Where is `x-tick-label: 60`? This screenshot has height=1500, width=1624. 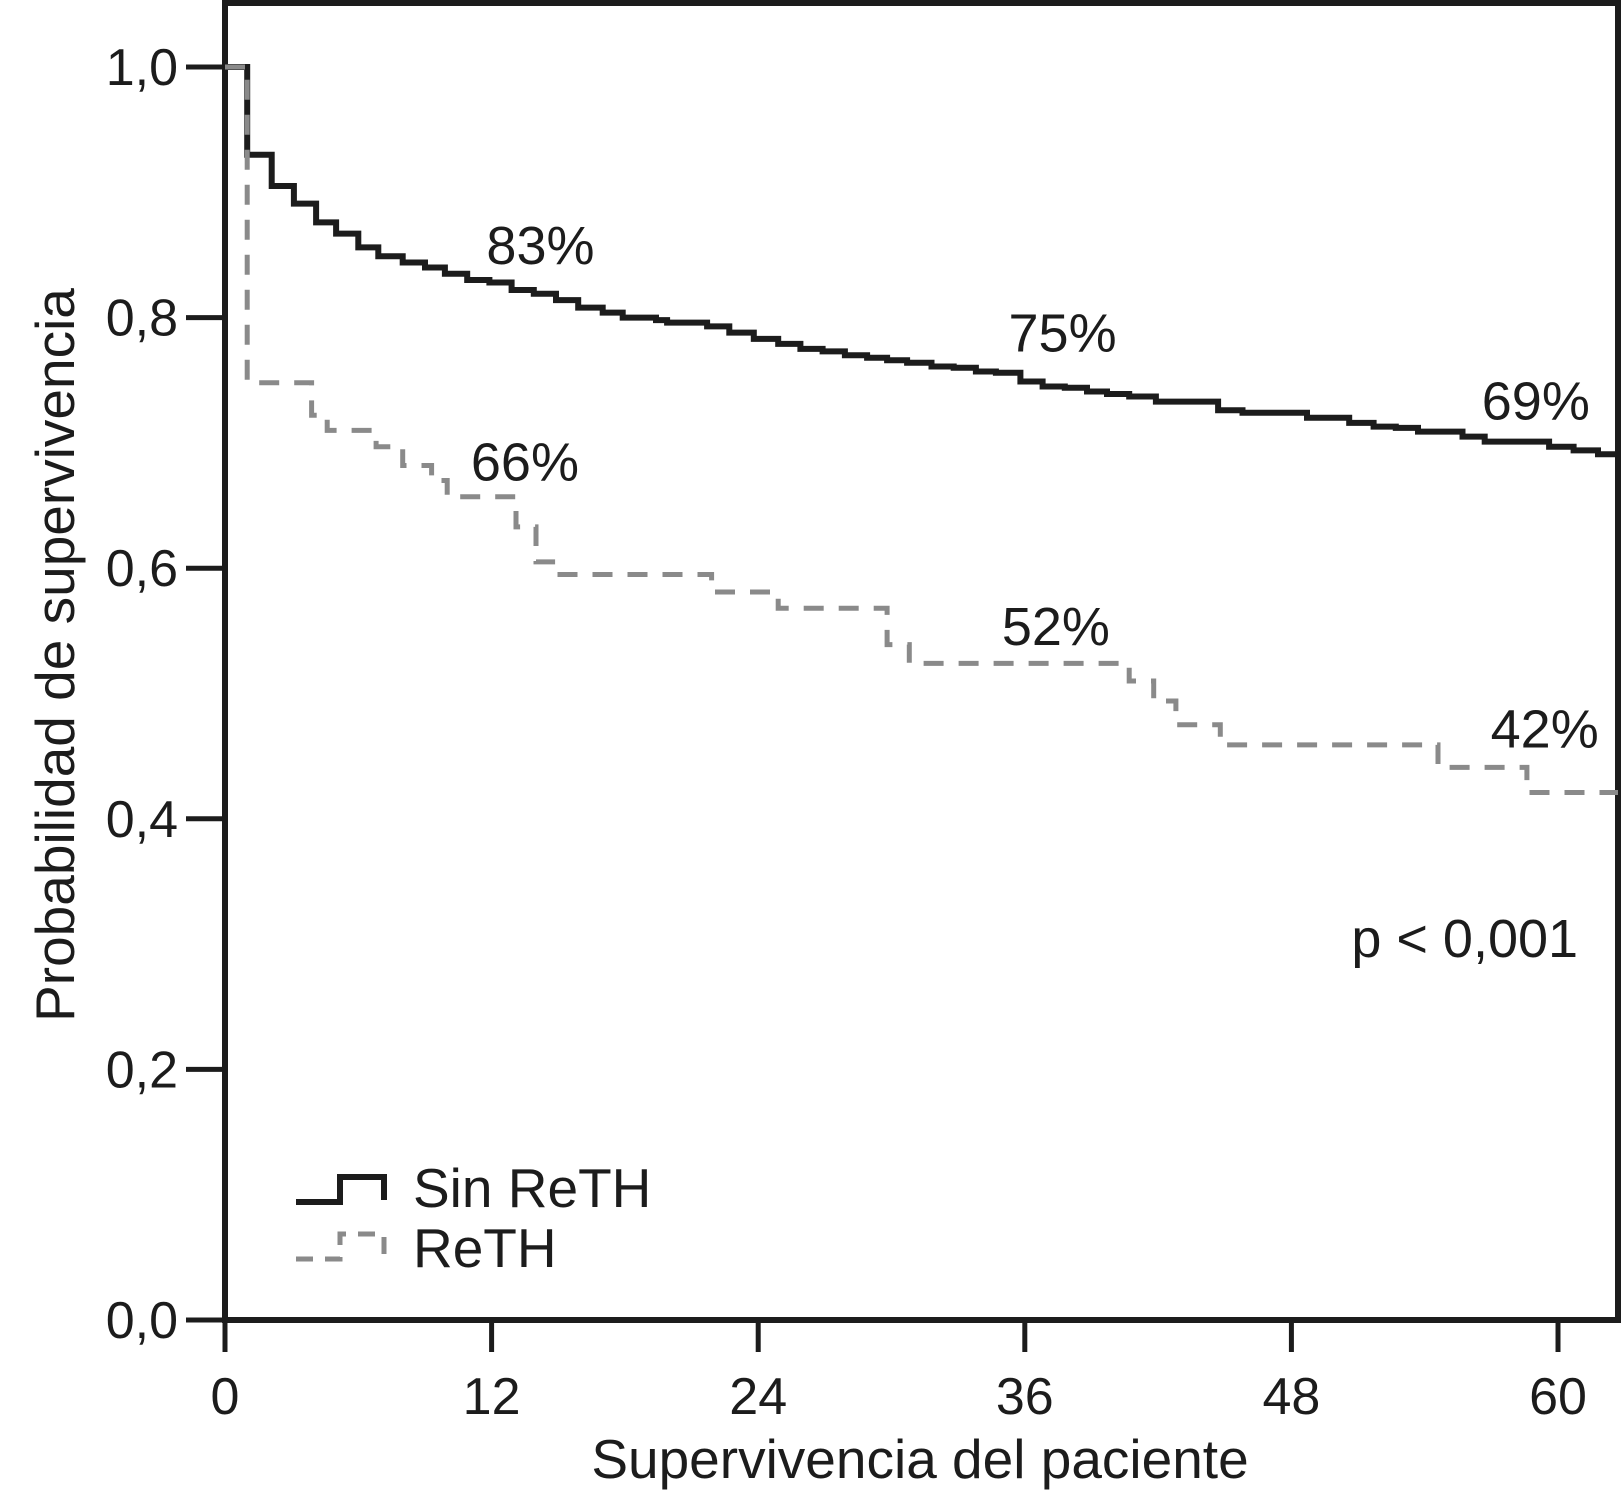
x-tick-label: 60 is located at coordinates (1558, 1397).